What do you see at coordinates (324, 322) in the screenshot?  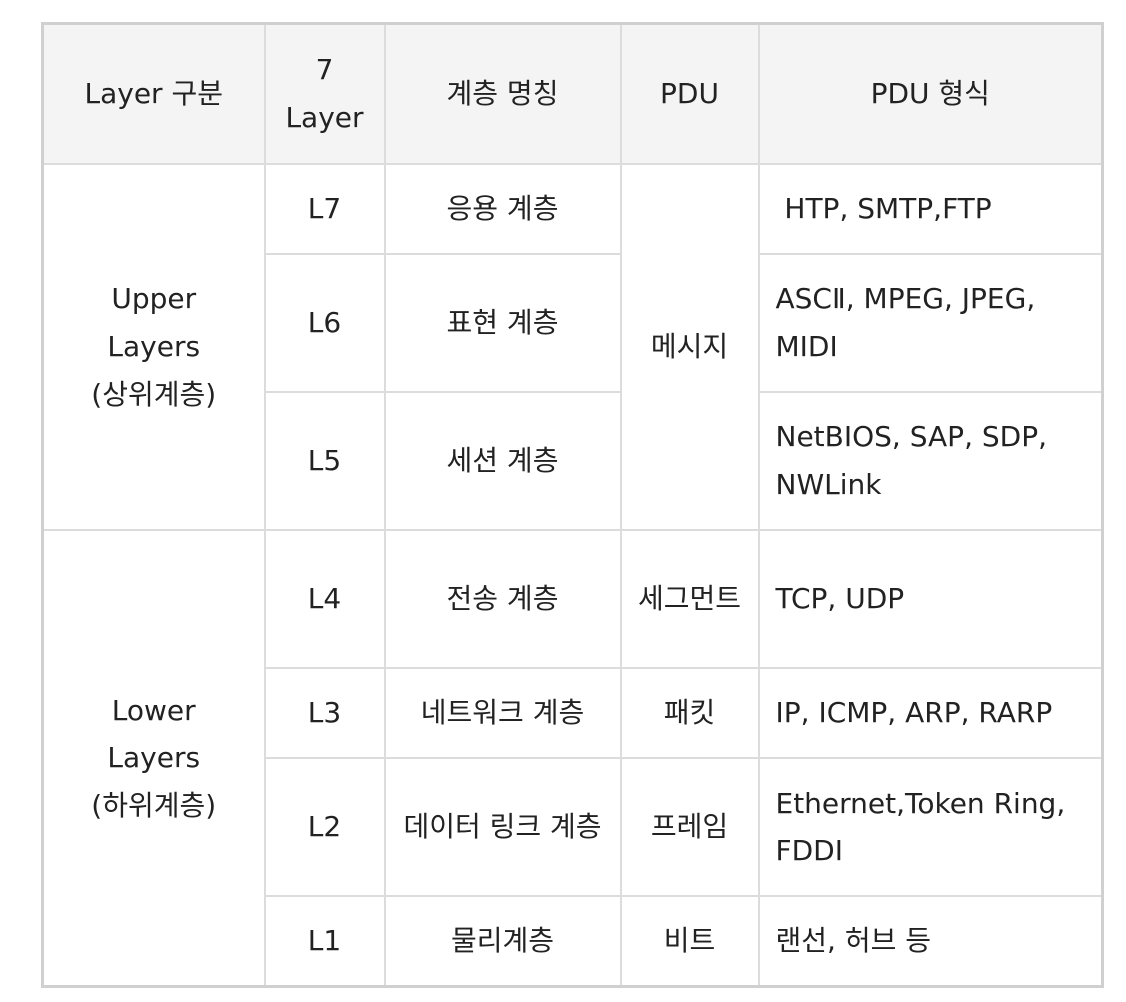 I see `layer-number: L6` at bounding box center [324, 322].